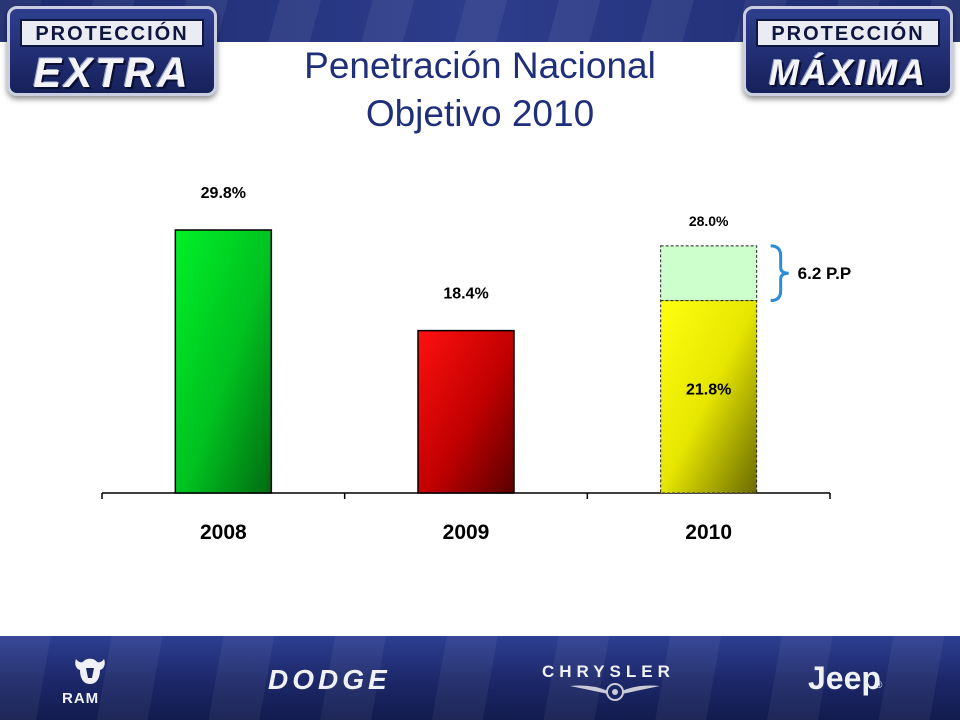 The height and width of the screenshot is (720, 960). Describe the element at coordinates (90, 671) in the screenshot. I see `ram-head-icon` at that location.